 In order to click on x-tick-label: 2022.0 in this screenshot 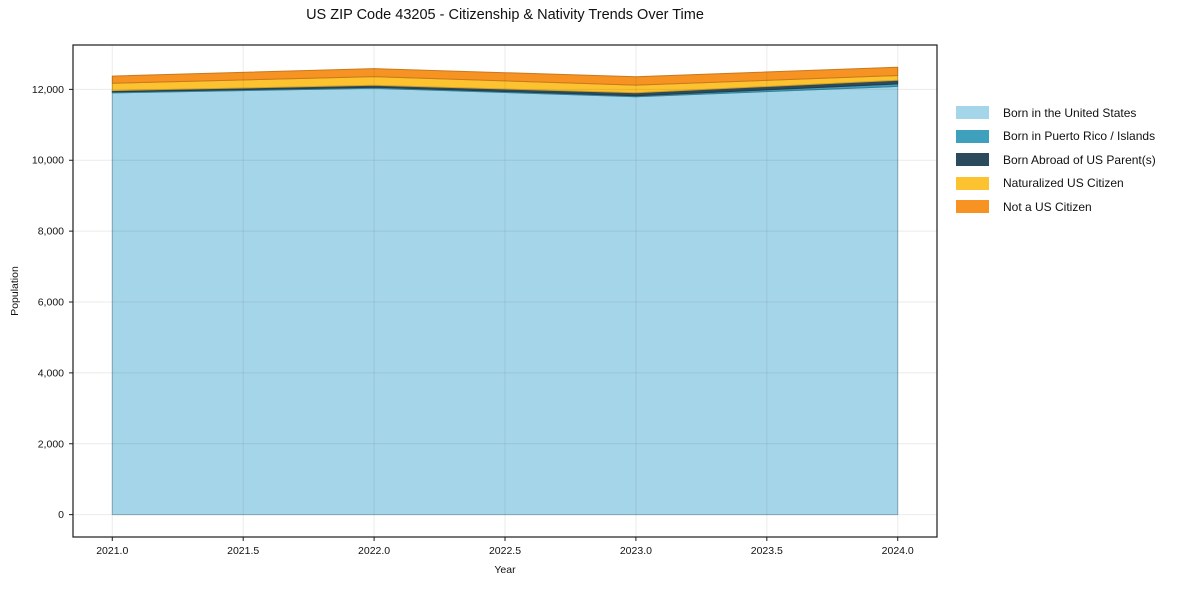, I will do `click(374, 551)`.